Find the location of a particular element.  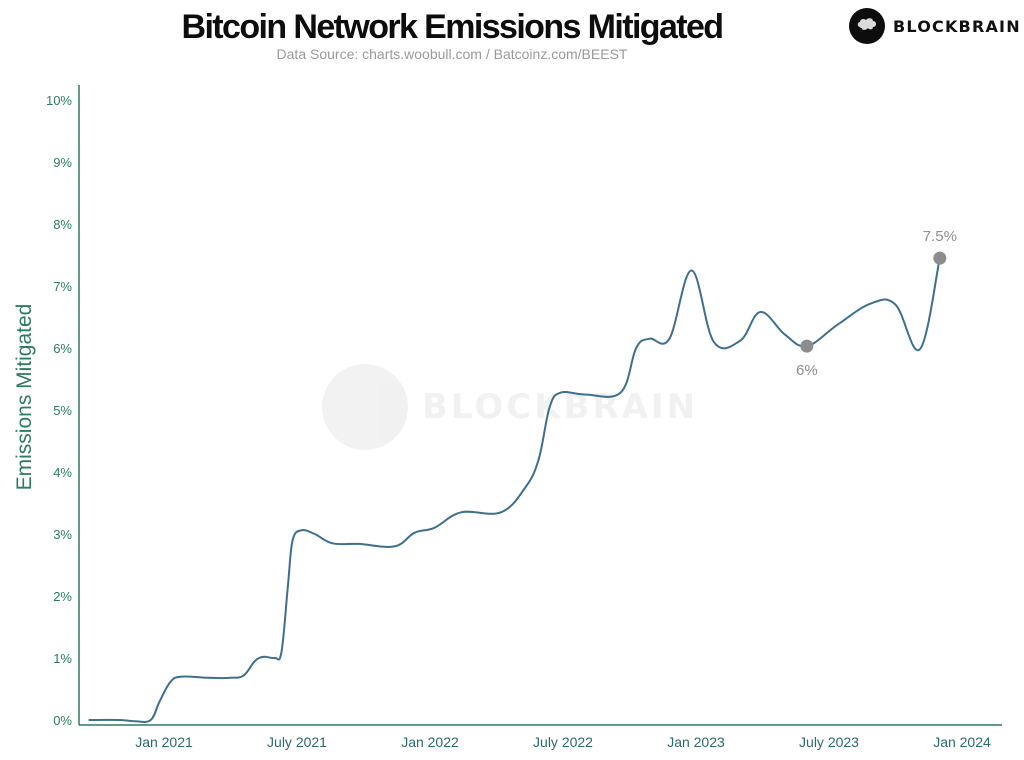

y-tick-label: 6% is located at coordinates (62, 348).